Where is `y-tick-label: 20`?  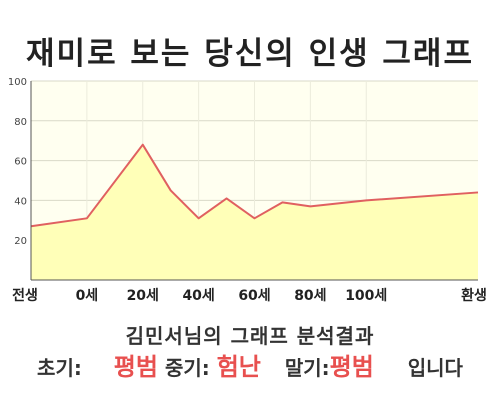
y-tick-label: 20 is located at coordinates (20, 241).